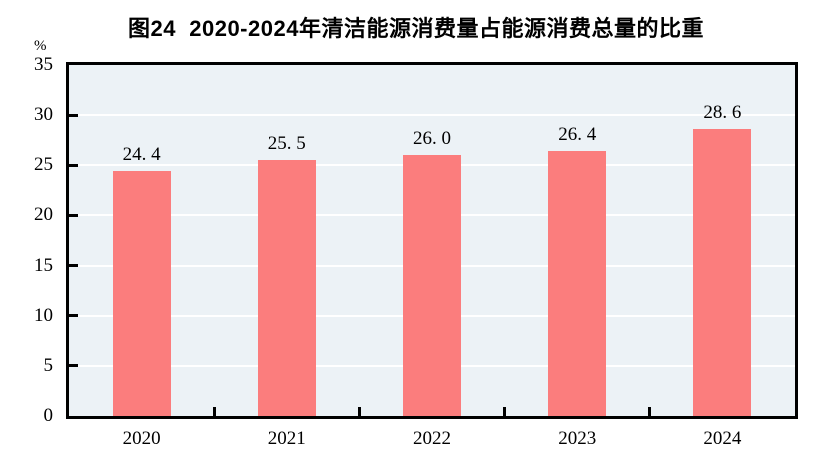 The height and width of the screenshot is (461, 832). I want to click on y-axis-tick-label: 0, so click(48, 415).